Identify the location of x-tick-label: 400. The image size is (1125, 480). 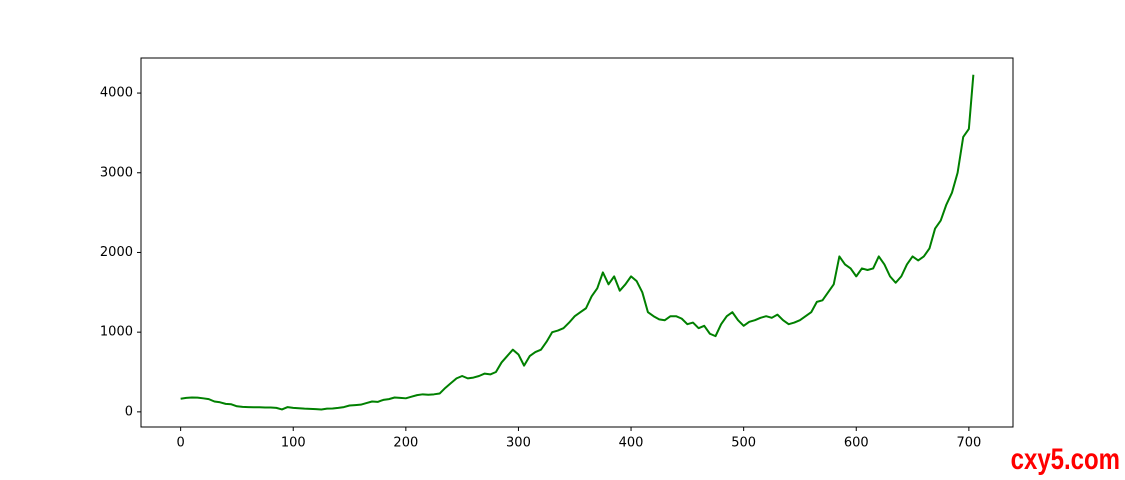
(631, 443).